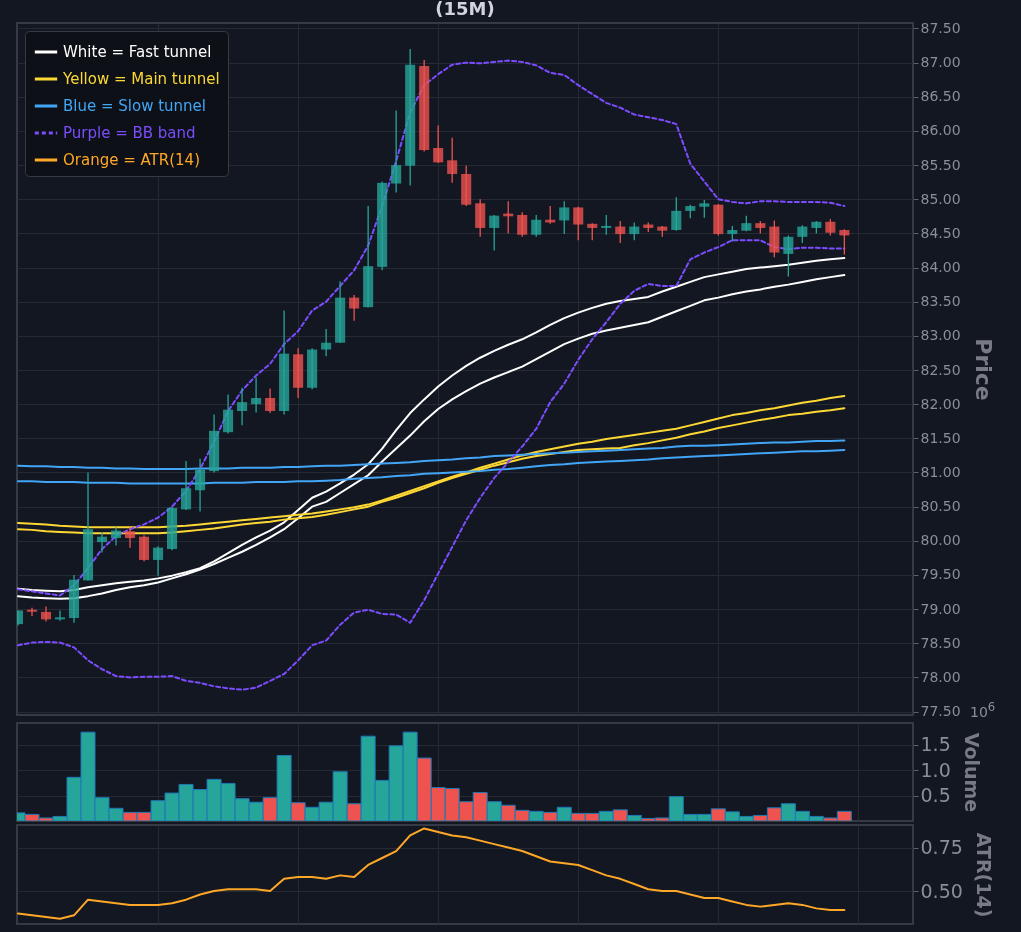  What do you see at coordinates (940, 301) in the screenshot?
I see `y-tick-label: 83.50` at bounding box center [940, 301].